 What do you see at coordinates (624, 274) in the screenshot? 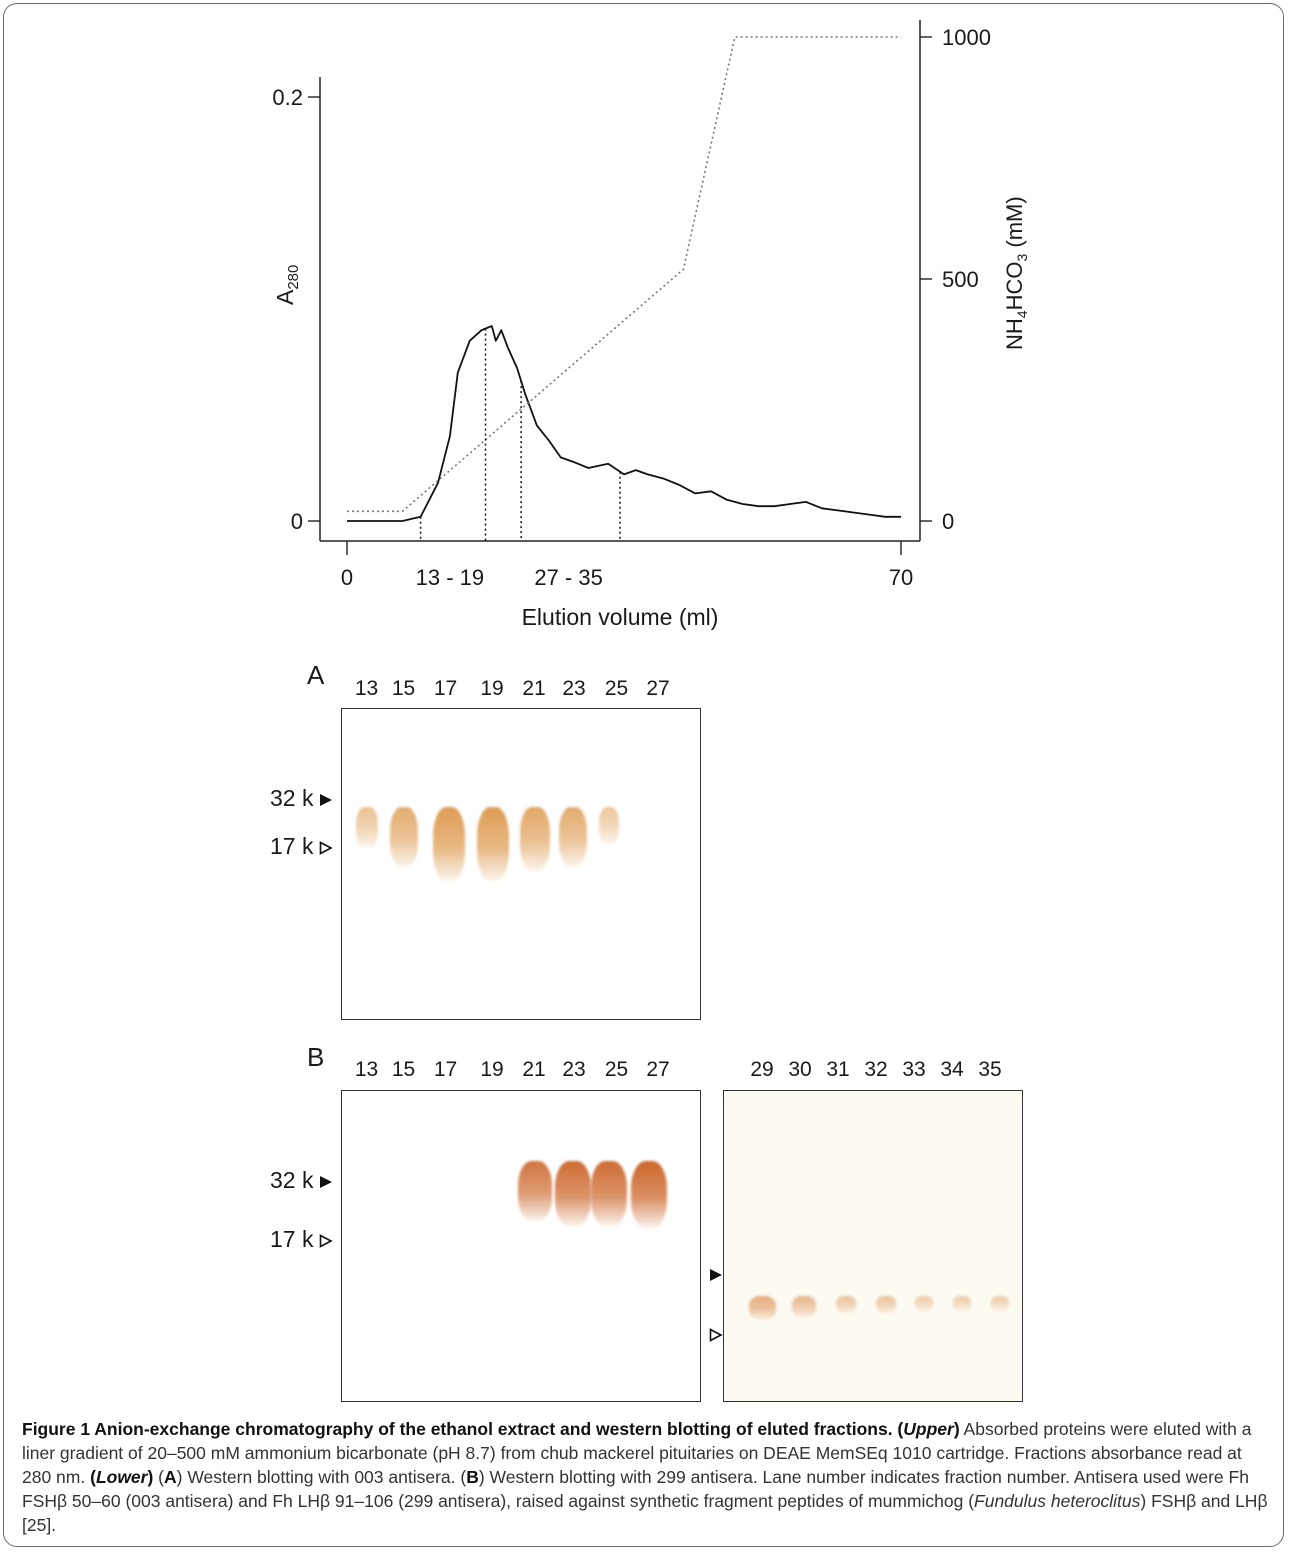
I see `nh4hco3-gradient-line` at bounding box center [624, 274].